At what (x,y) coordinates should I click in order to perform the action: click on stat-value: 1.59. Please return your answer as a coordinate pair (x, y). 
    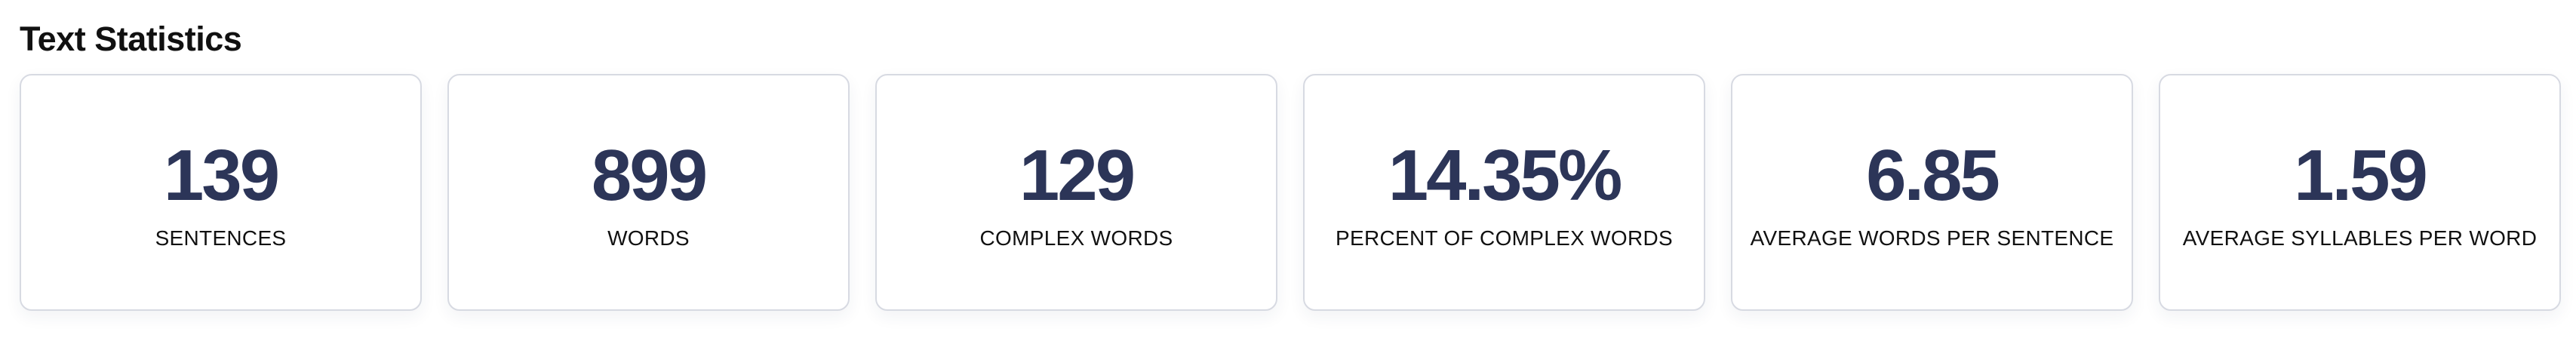
    Looking at the image, I should click on (2361, 176).